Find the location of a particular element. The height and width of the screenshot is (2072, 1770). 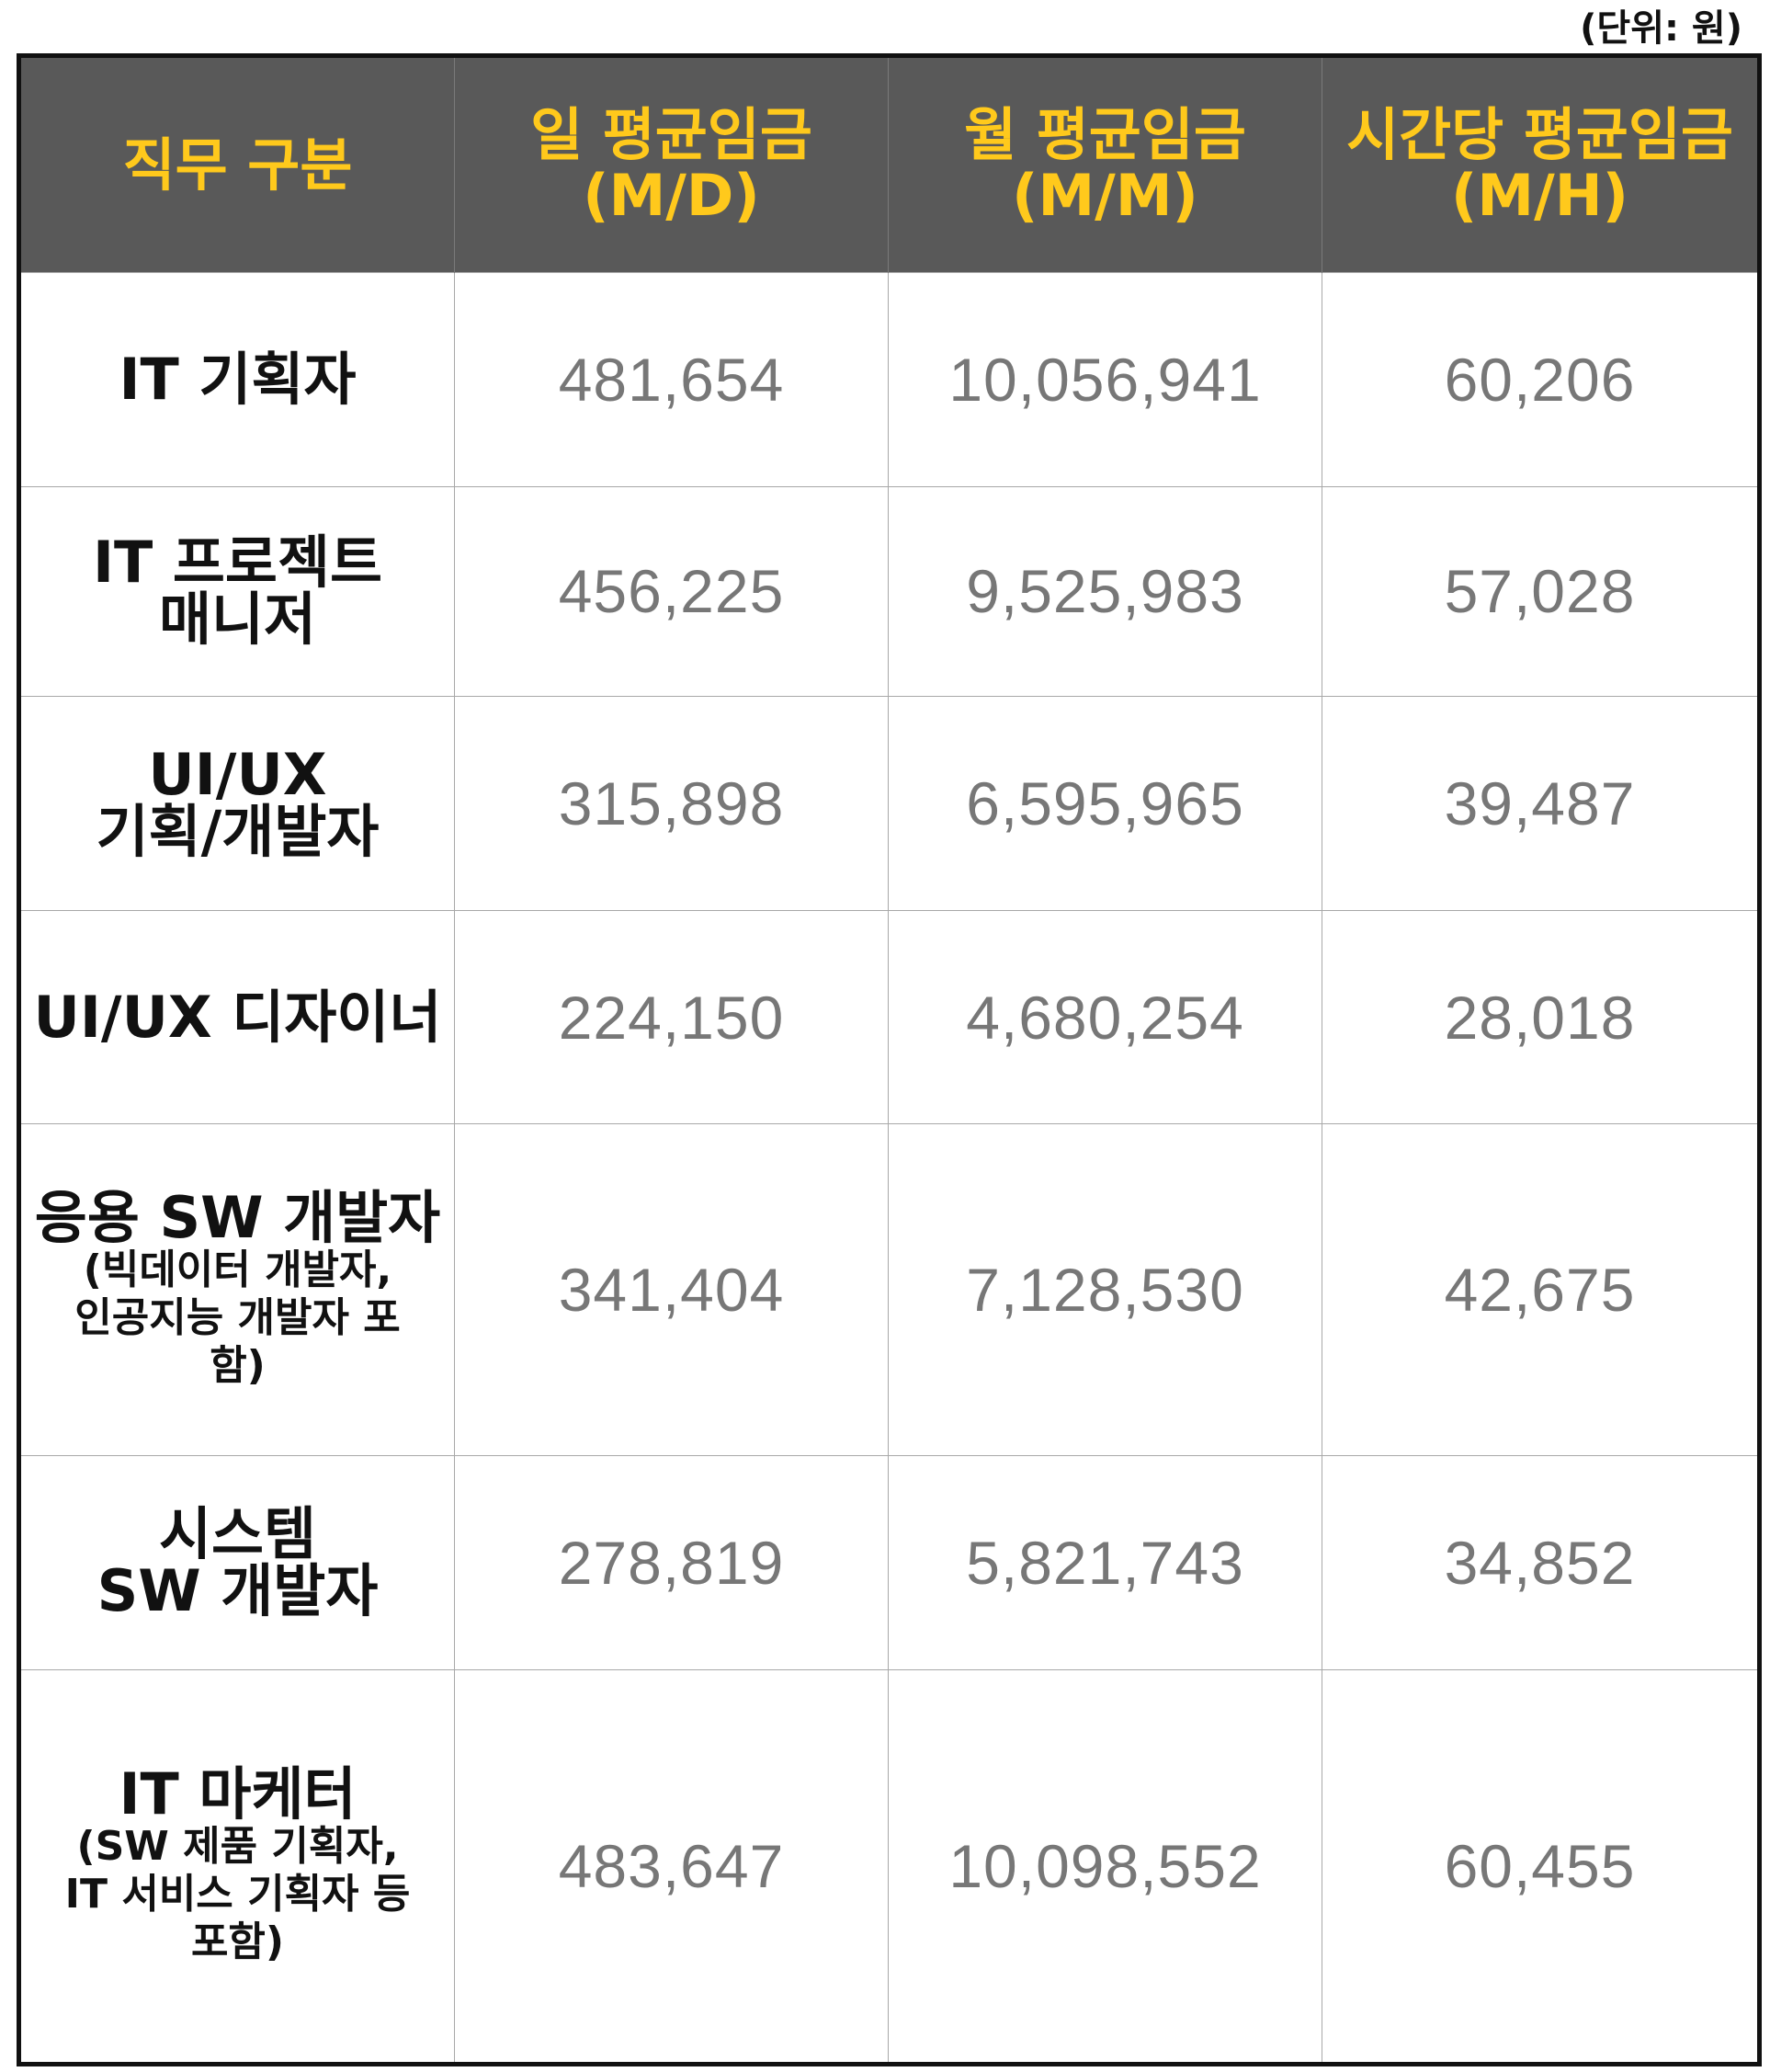

job-cell: 시스템 SW 개발자 is located at coordinates (236, 1562).